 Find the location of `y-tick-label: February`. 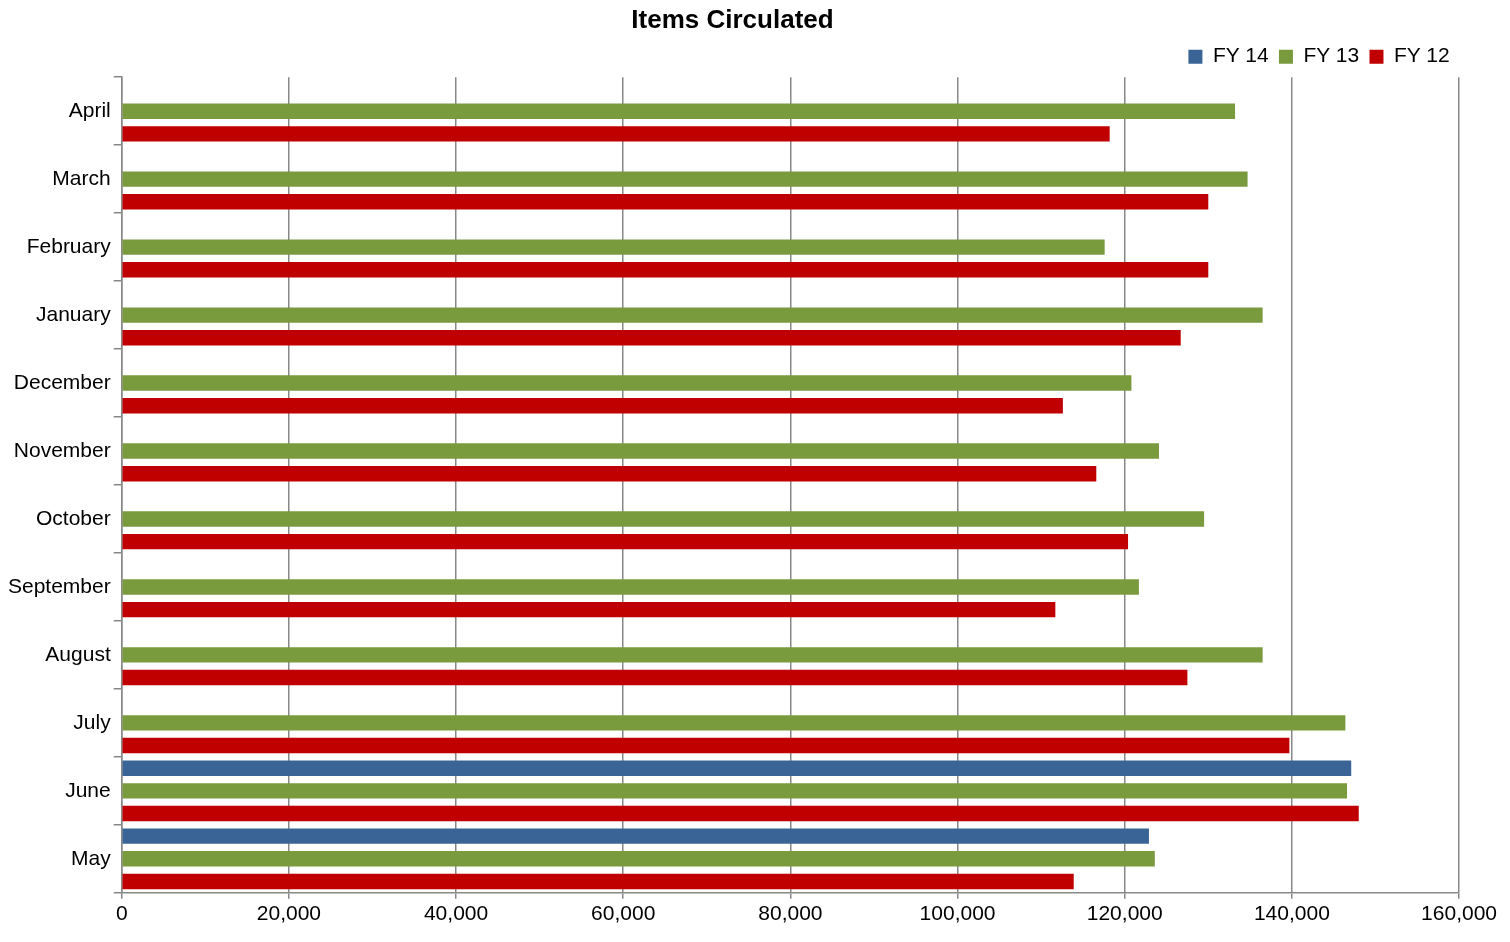

y-tick-label: February is located at coordinates (69, 245).